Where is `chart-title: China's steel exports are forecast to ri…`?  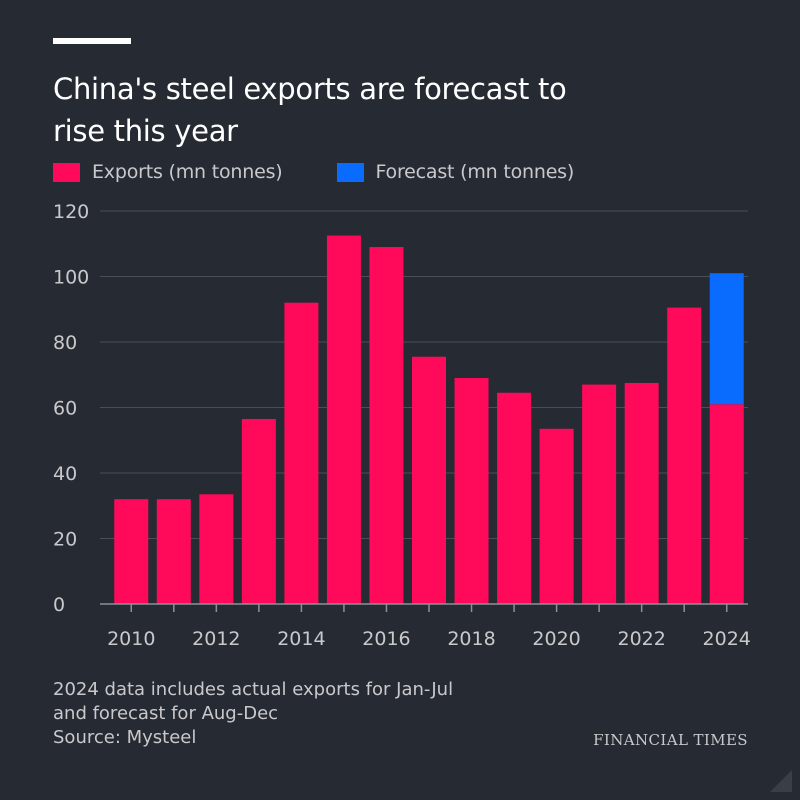 chart-title: China's steel exports are forecast to ri… is located at coordinates (373, 110).